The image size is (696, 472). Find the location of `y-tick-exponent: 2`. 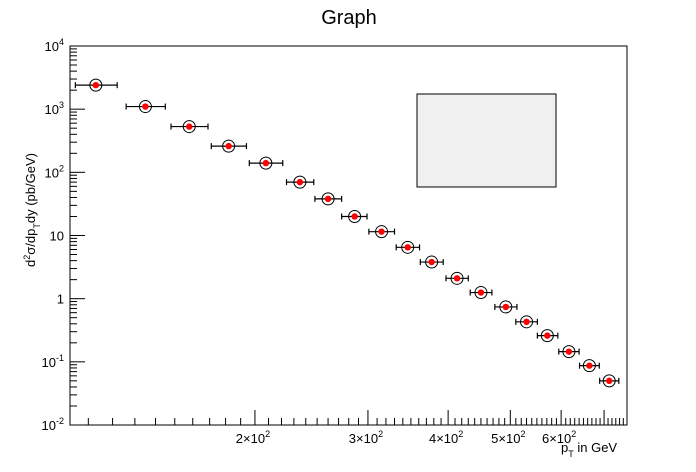

y-tick-exponent: 2 is located at coordinates (61, 168).